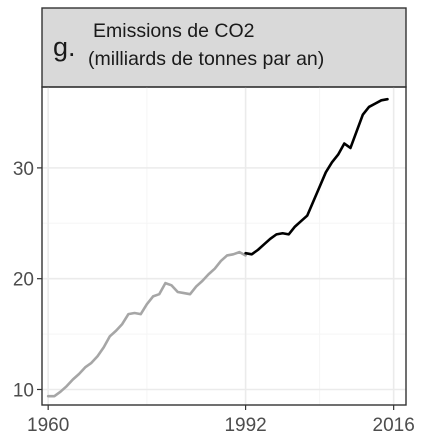 The width and height of the screenshot is (421, 448). I want to click on y-tick-label: 10, so click(23, 390).